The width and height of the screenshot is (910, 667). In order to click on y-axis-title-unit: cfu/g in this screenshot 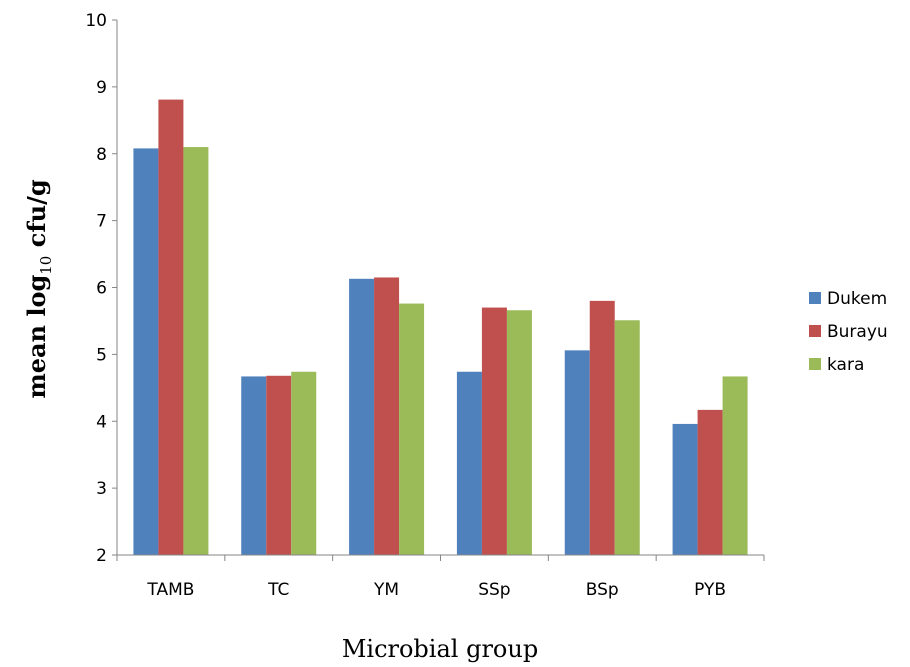, I will do `click(36, 217)`.